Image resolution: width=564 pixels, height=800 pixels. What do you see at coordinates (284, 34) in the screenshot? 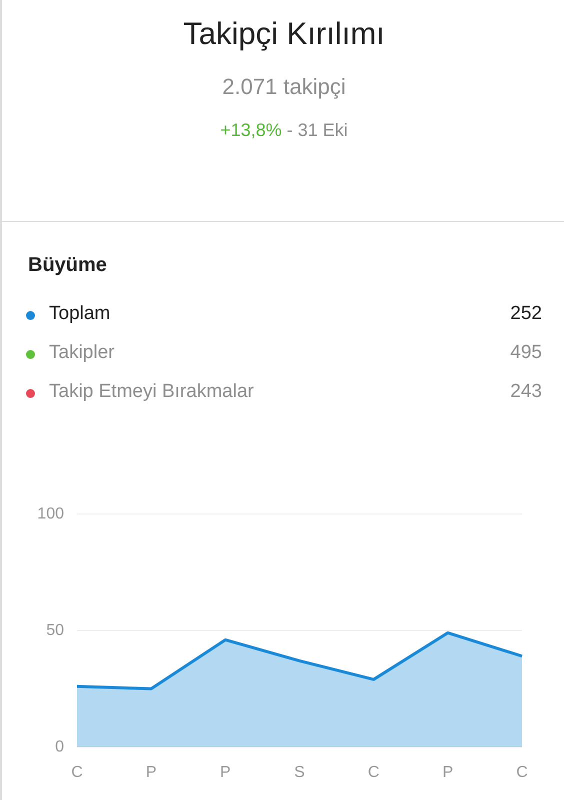
I see `chart-title: Takipçi Kırılımı` at bounding box center [284, 34].